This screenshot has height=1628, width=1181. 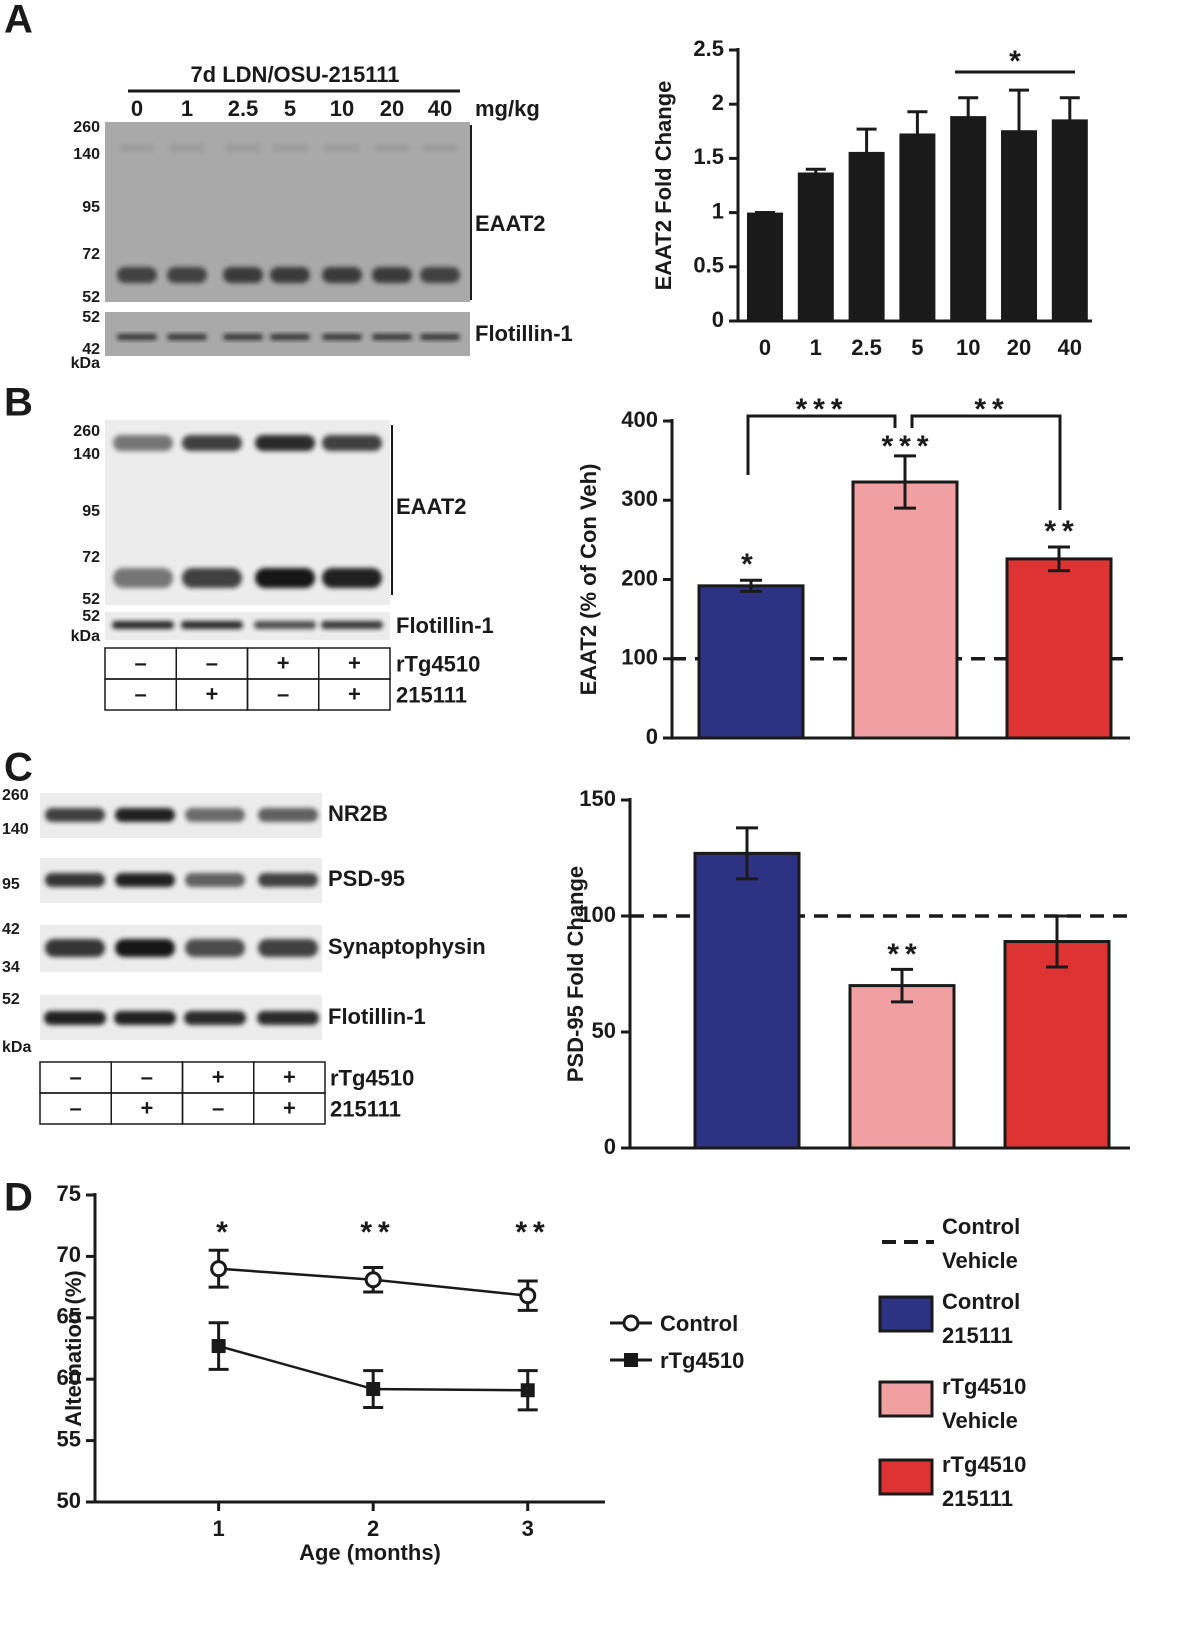 What do you see at coordinates (1070, 347) in the screenshot?
I see `x-tick-label: 40` at bounding box center [1070, 347].